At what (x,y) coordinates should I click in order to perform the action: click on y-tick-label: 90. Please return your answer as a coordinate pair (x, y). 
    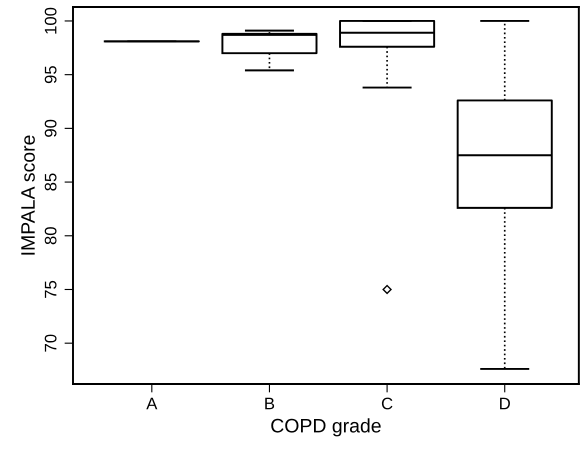
    Looking at the image, I should click on (50, 128).